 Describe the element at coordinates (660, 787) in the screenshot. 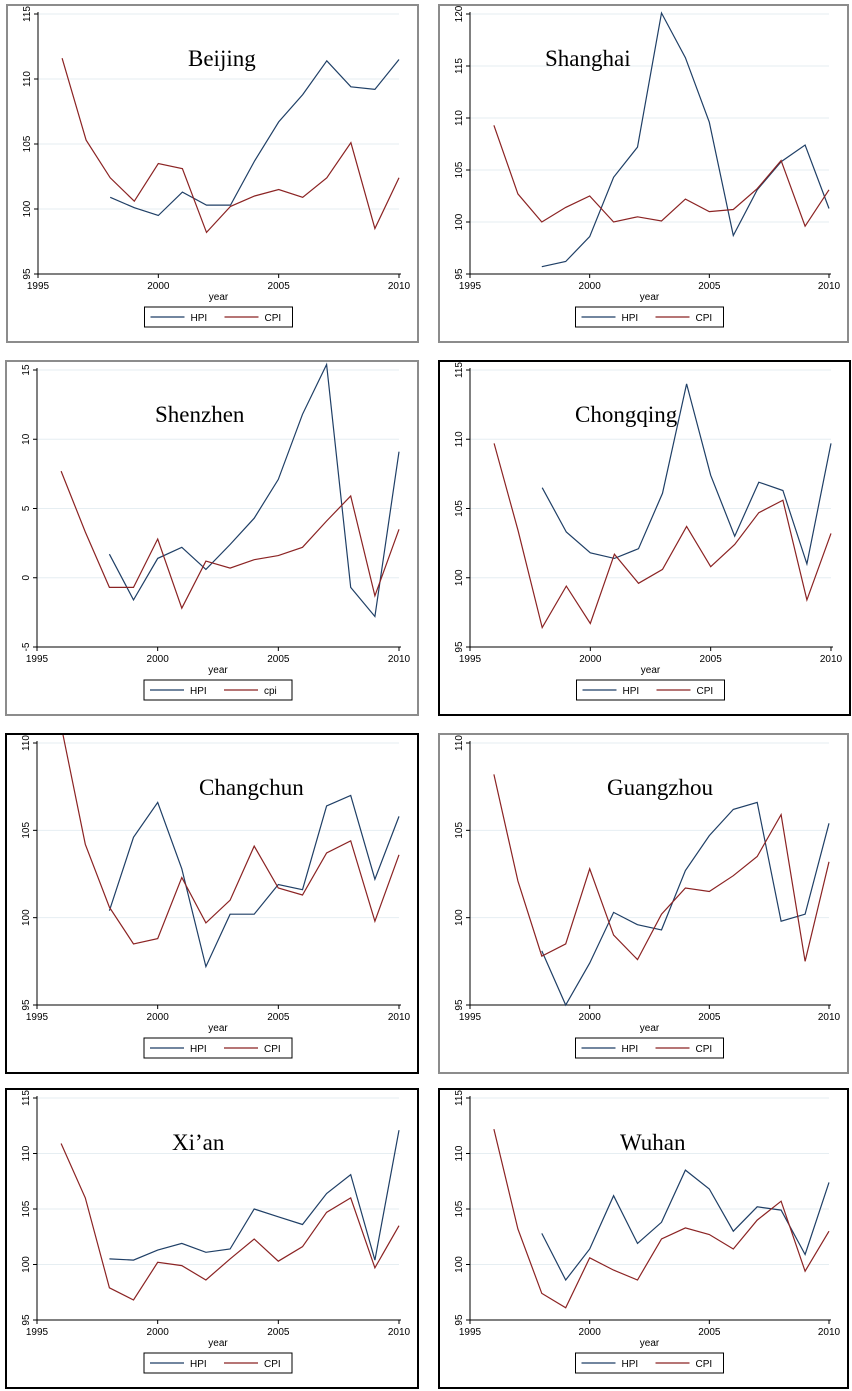

I see `chart-title: Guangzhou` at that location.